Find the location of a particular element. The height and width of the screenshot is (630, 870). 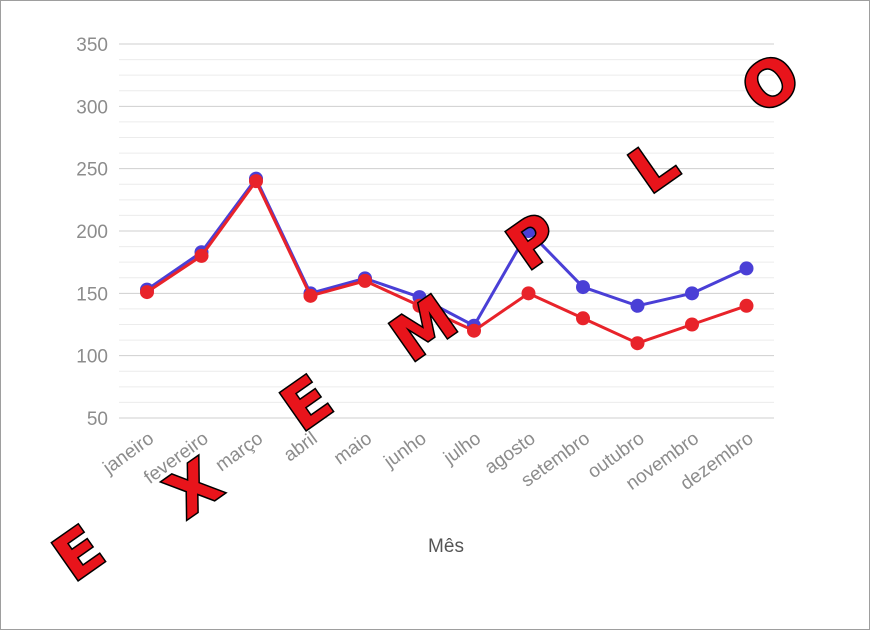

watermark-letter: M is located at coordinates (423, 328).